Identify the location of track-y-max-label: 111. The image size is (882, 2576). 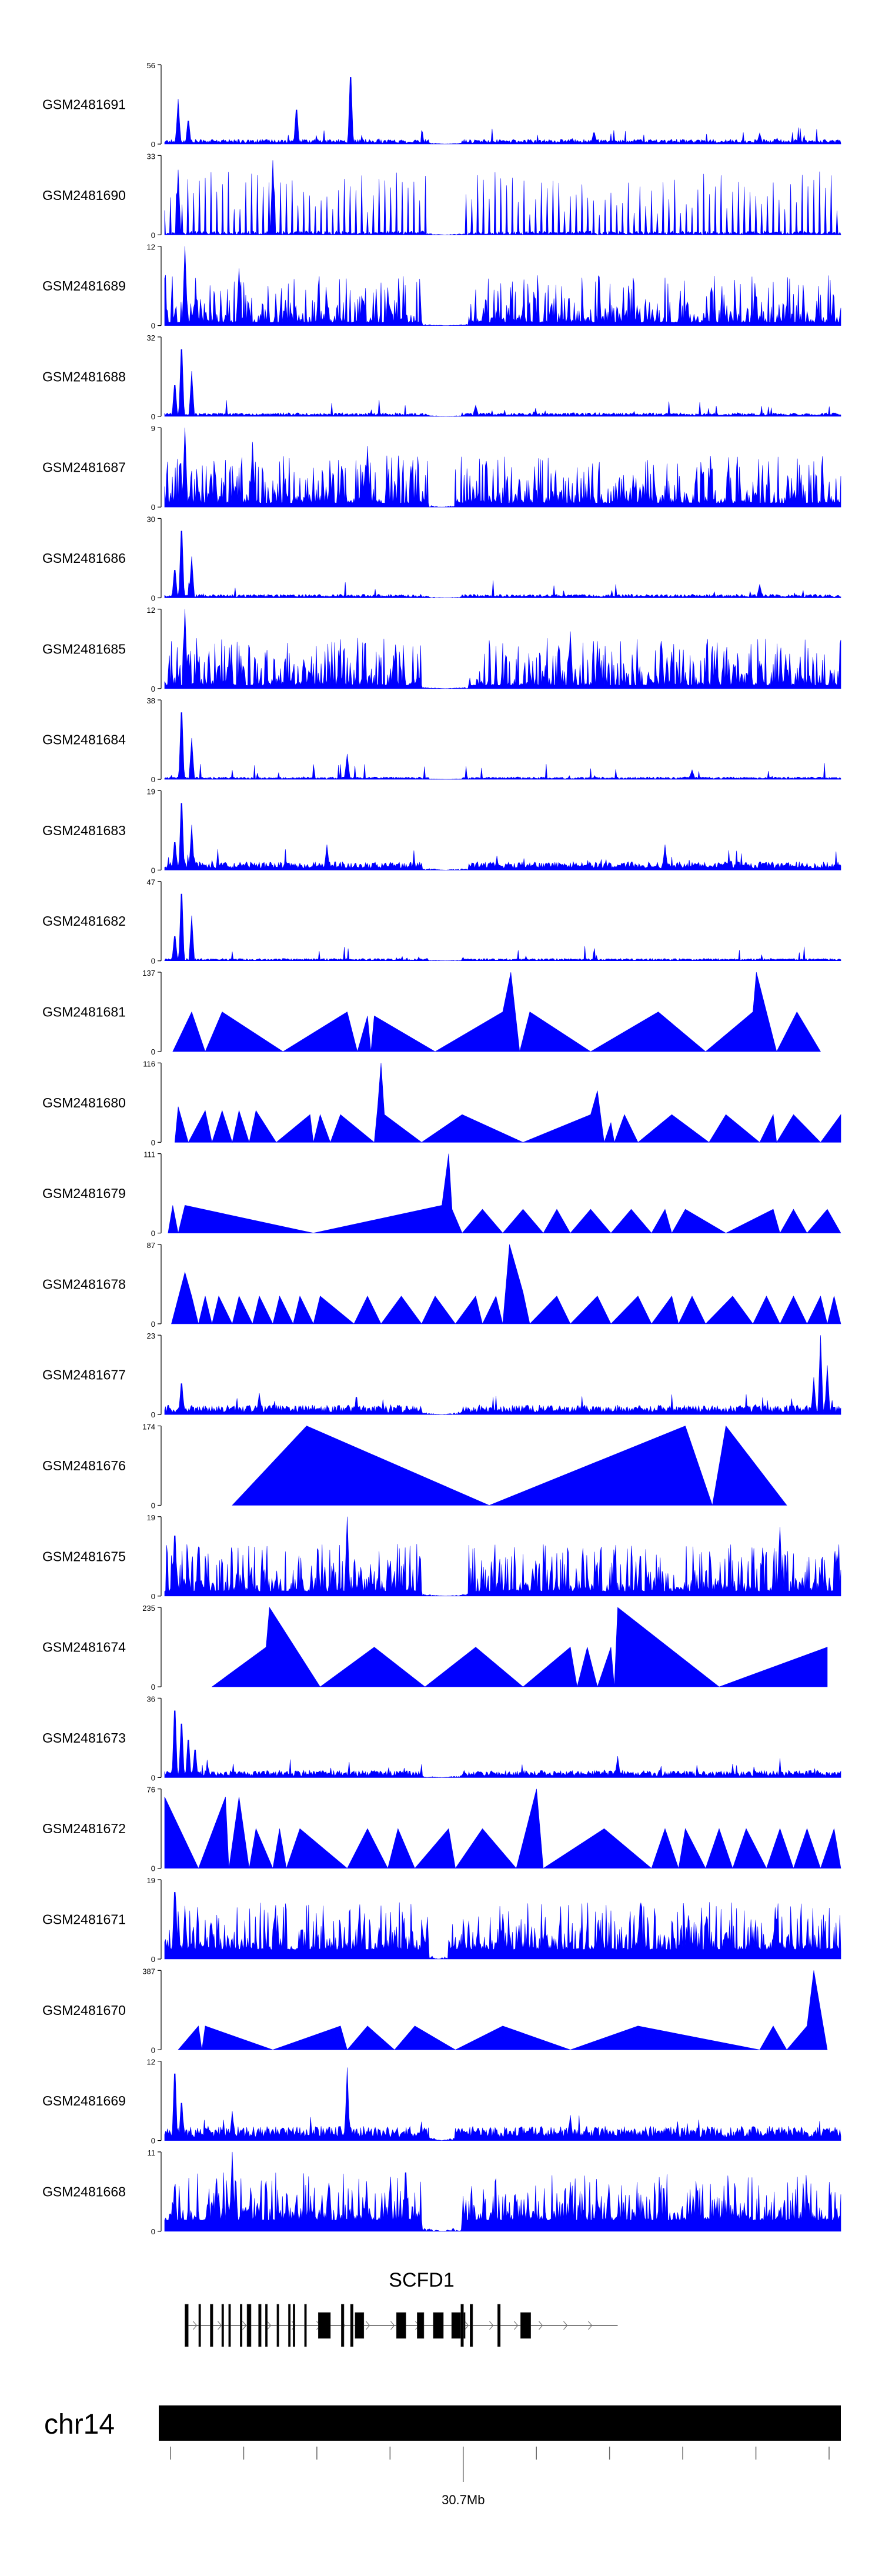
(149, 1154).